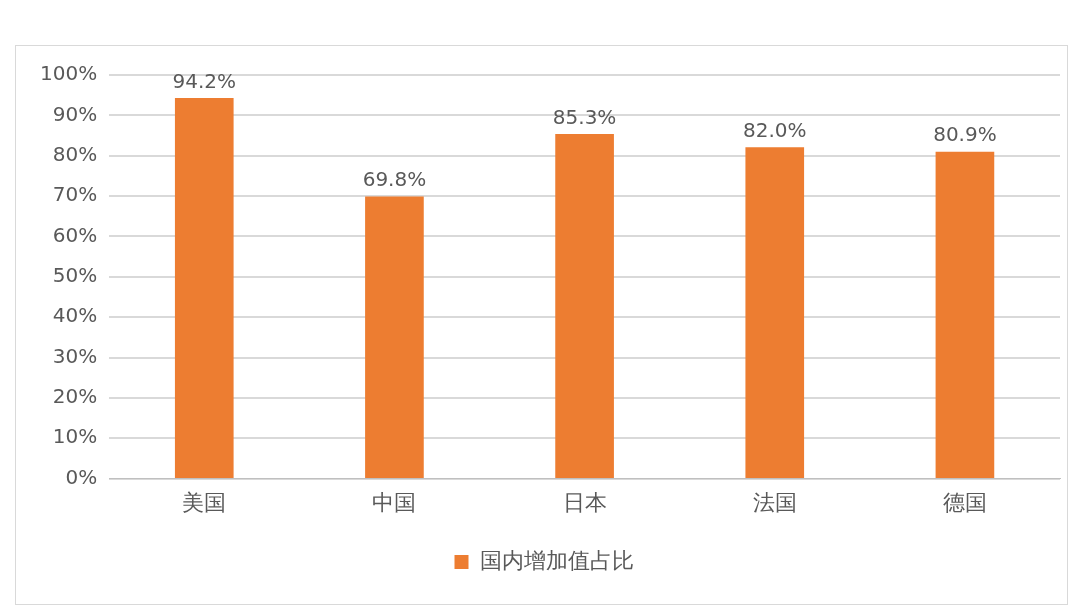 The image size is (1080, 613). Describe the element at coordinates (81, 476) in the screenshot. I see `y-tick-label: 0%` at that location.